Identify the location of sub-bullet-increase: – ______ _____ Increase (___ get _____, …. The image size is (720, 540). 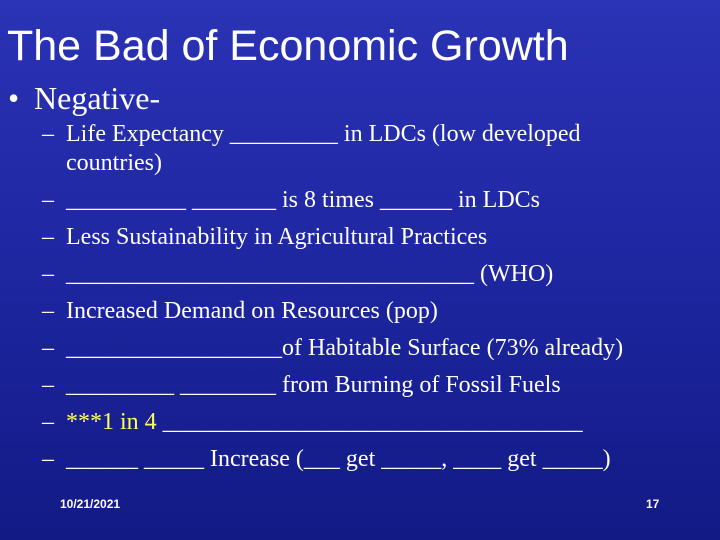
(381, 459).